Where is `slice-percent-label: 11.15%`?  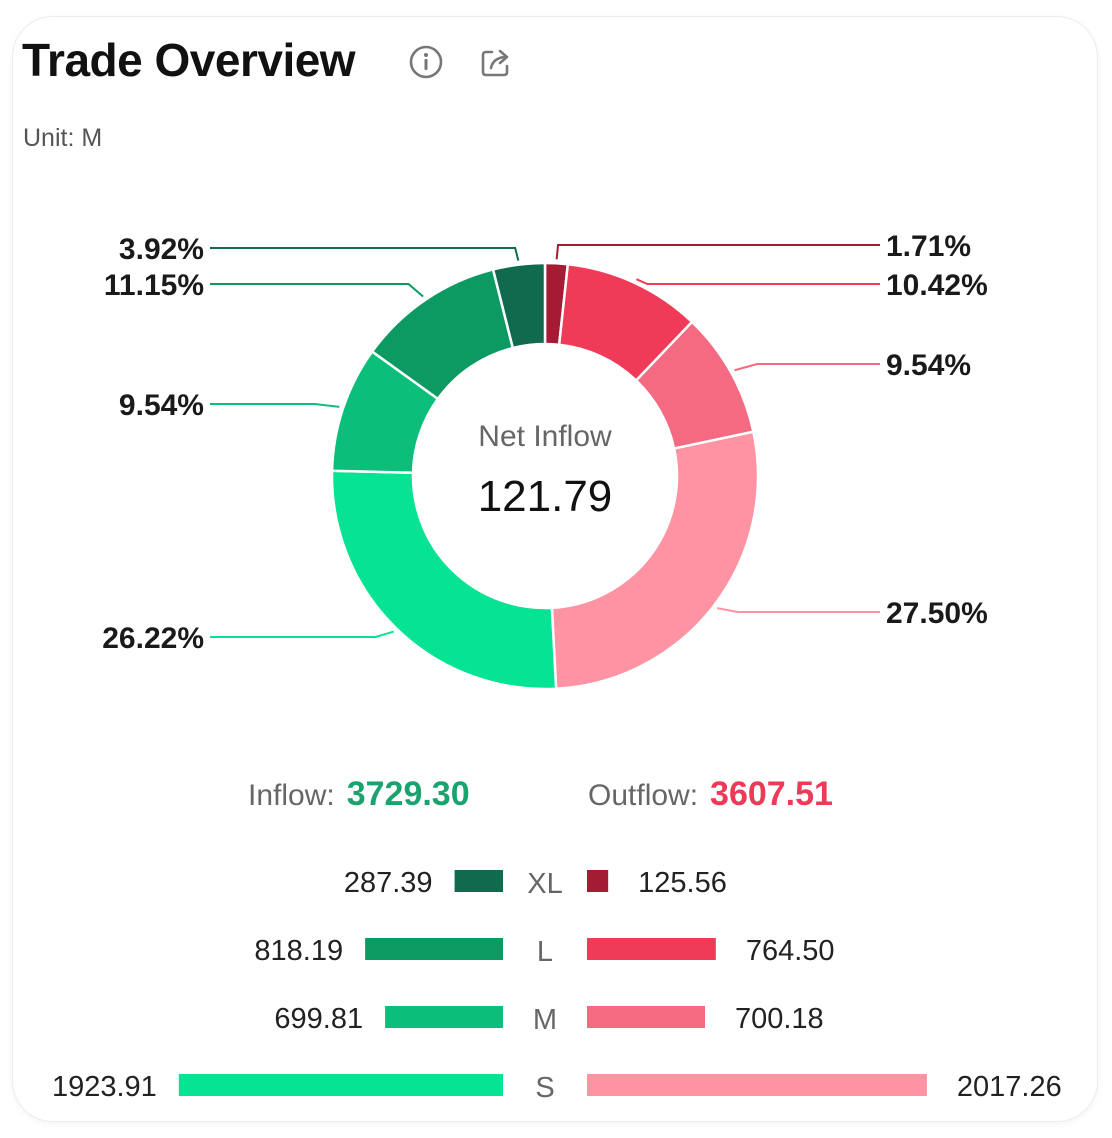
slice-percent-label: 11.15% is located at coordinates (154, 285).